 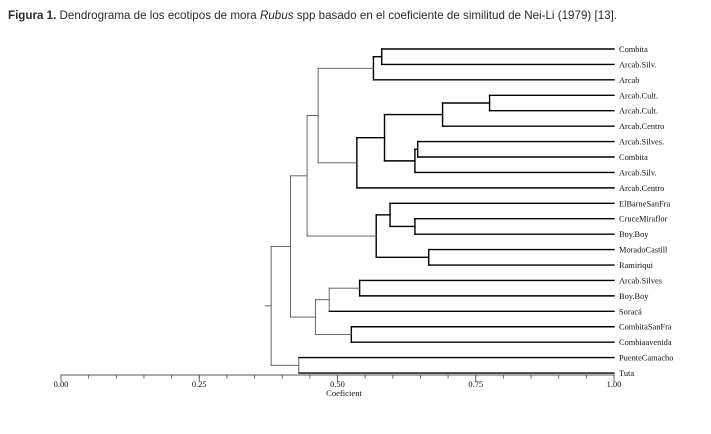 I want to click on caption-species: Rubus, so click(x=276, y=15).